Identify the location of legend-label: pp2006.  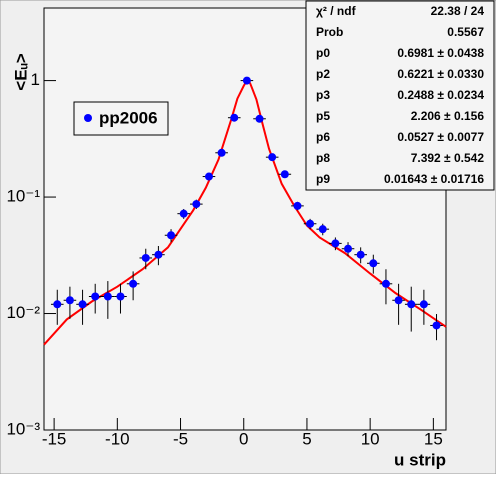
(128, 117).